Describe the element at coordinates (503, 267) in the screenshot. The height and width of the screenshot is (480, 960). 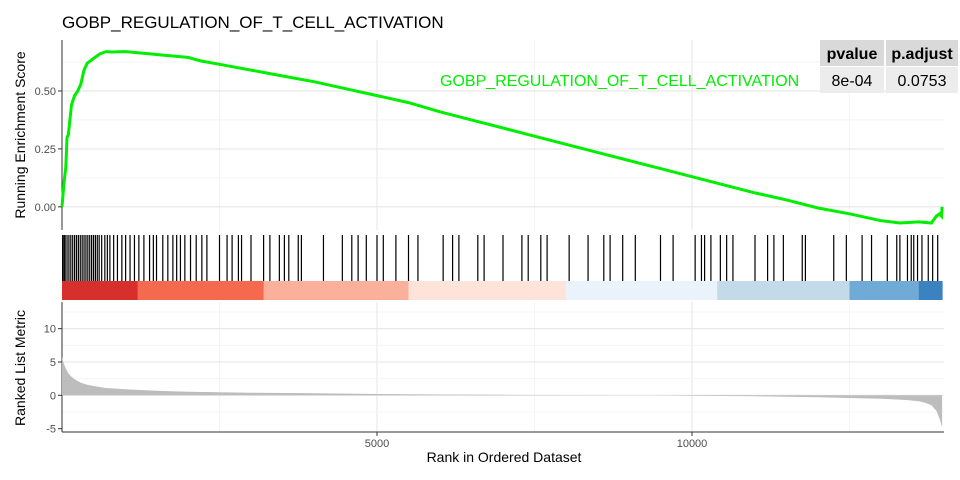
I see `hits-panel` at that location.